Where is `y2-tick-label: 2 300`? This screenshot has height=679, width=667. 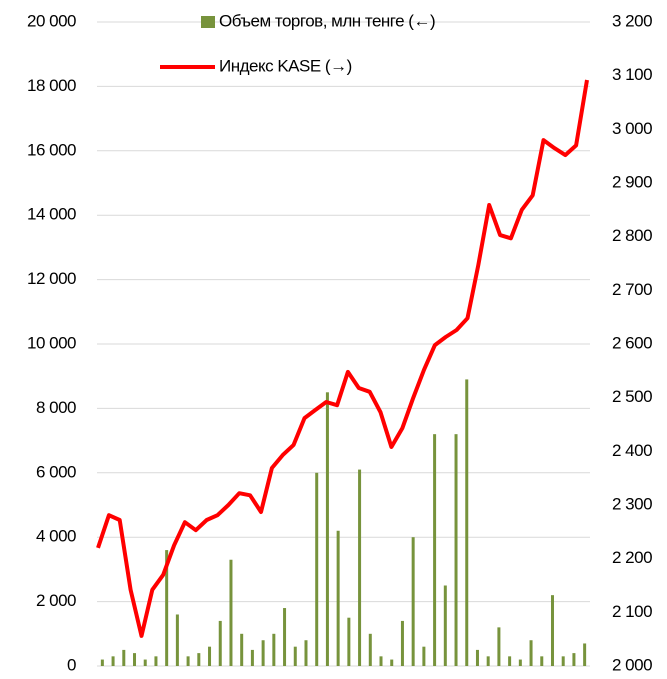
y2-tick-label: 2 300 is located at coordinates (632, 503).